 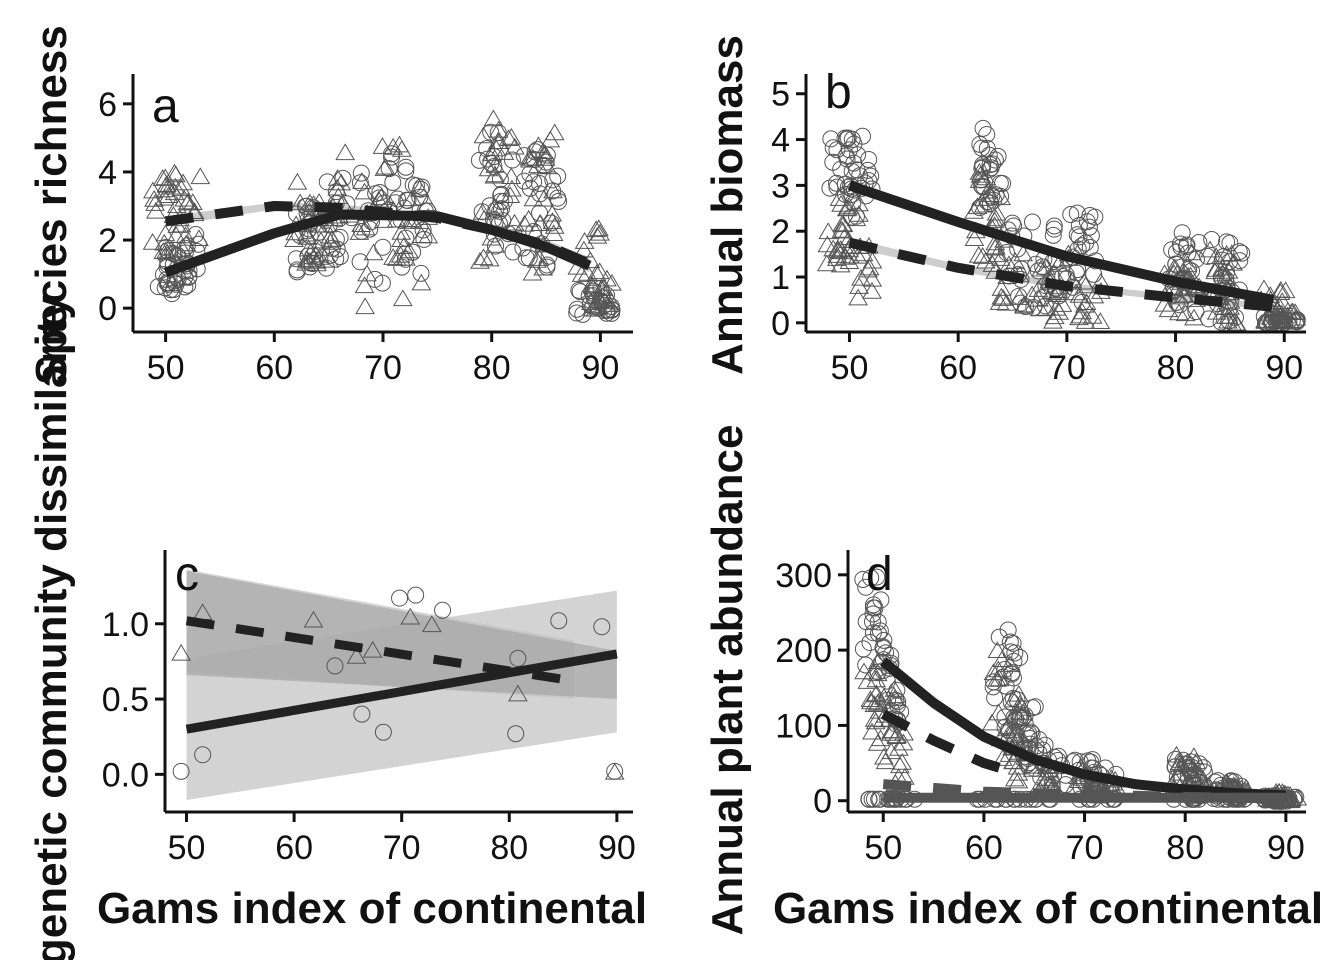 I want to click on y-tick-label-a: 4, so click(x=107, y=173).